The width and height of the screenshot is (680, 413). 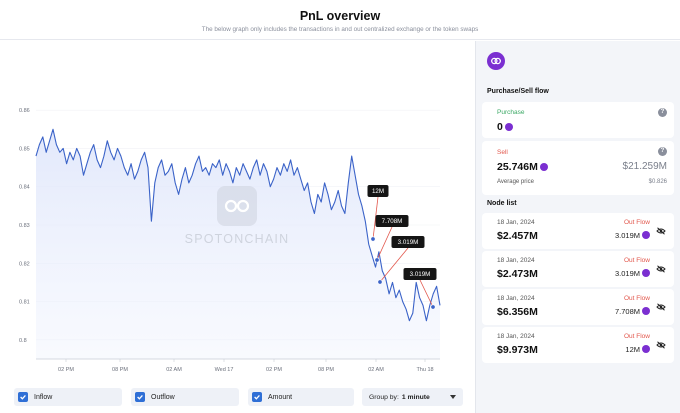 I want to click on page-title: PnL overview, so click(x=340, y=16).